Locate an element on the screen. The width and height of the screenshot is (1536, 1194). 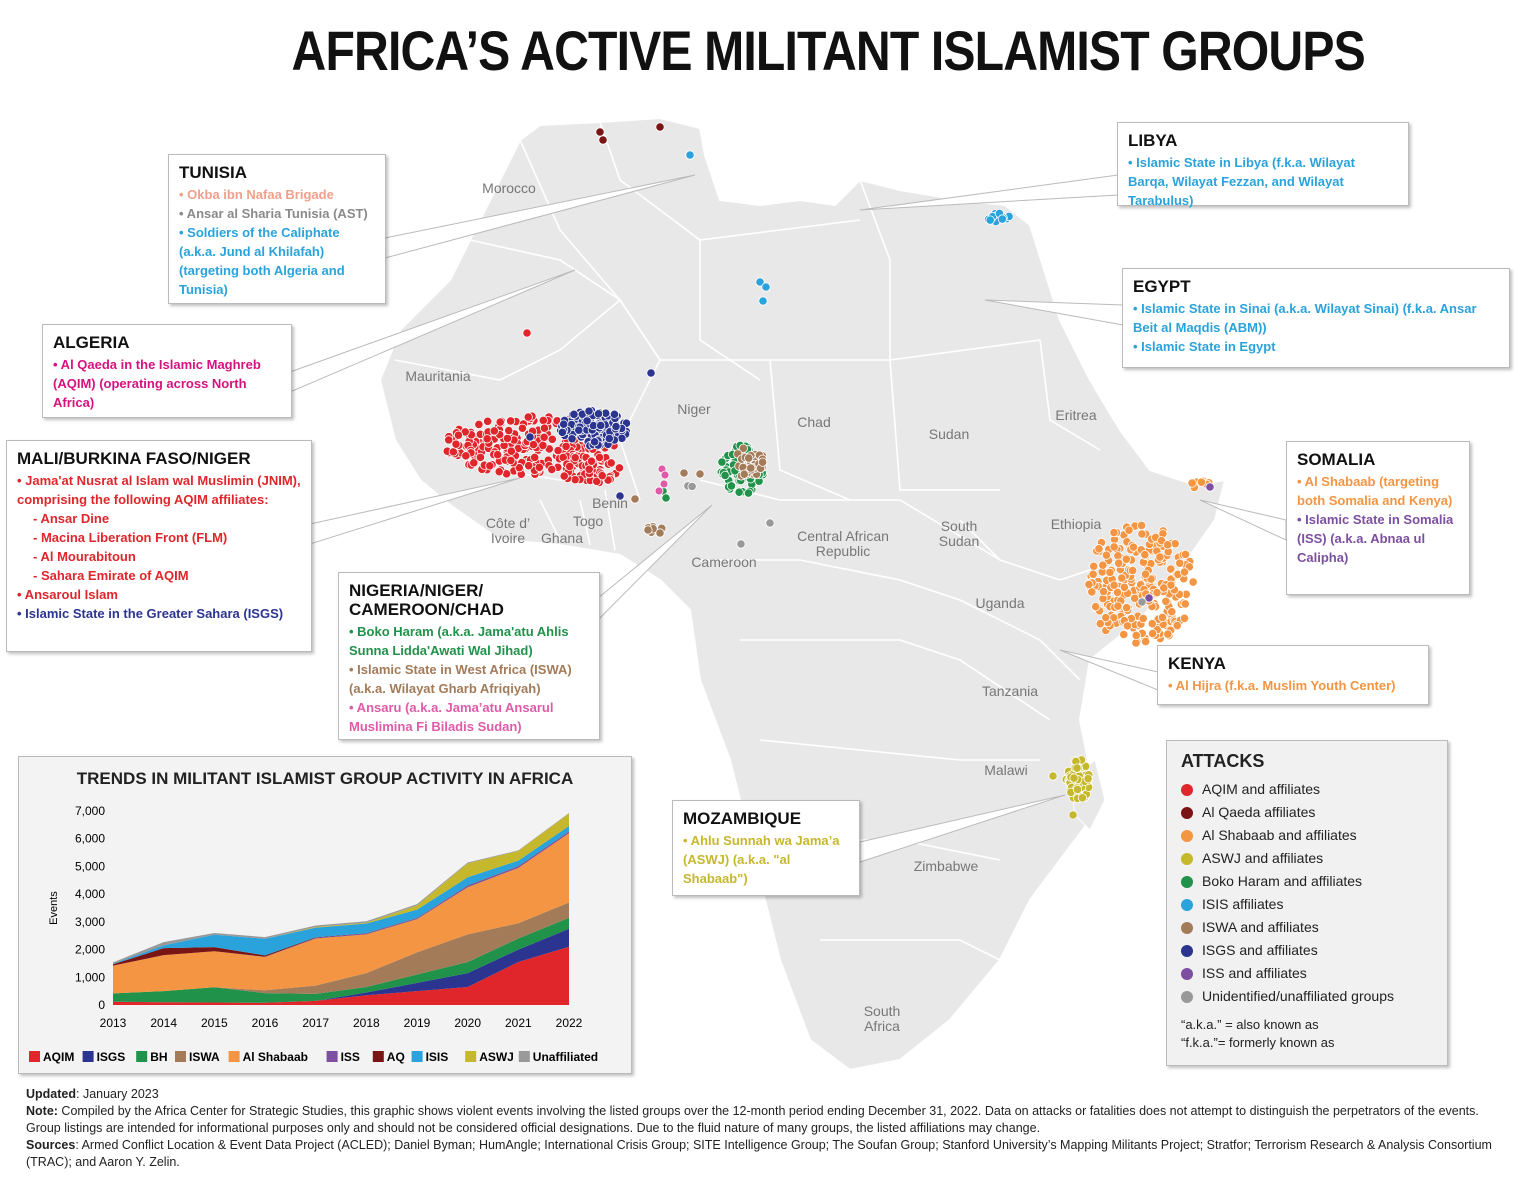
legend-item: ISWA and affiliates is located at coordinates (1307, 927).